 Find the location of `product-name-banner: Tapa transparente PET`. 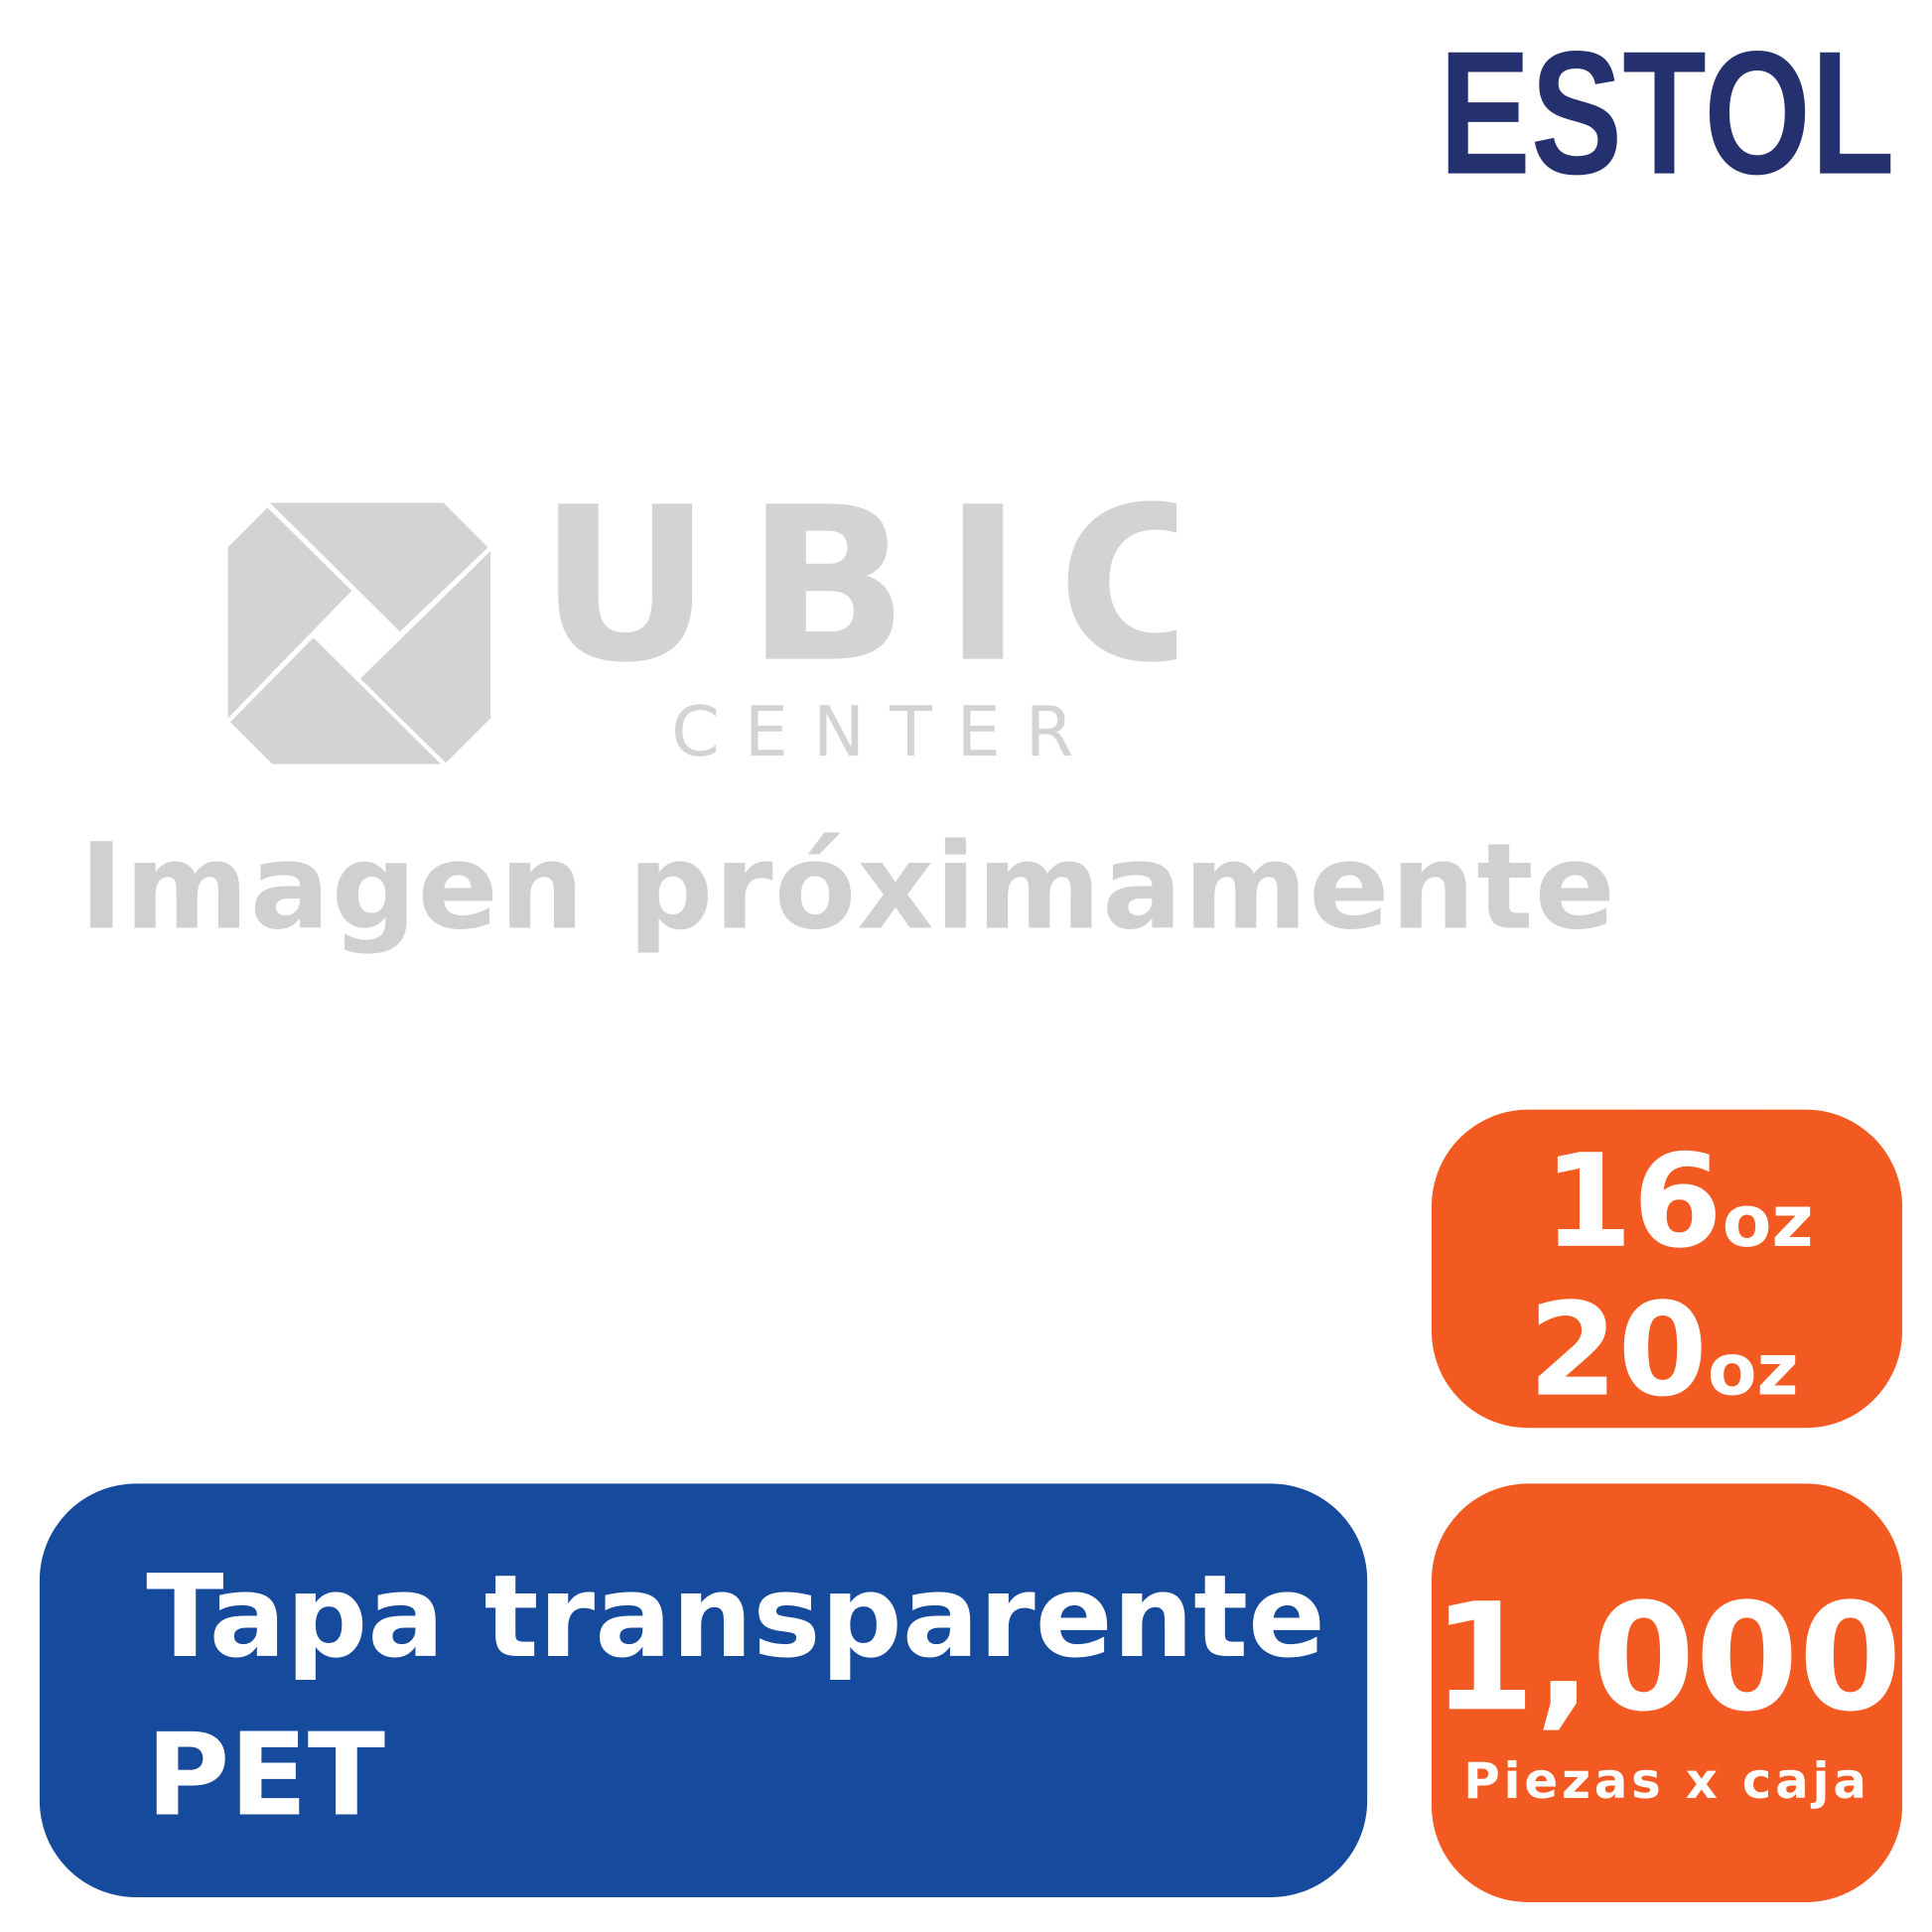

product-name-banner: Tapa transparente PET is located at coordinates (703, 1690).